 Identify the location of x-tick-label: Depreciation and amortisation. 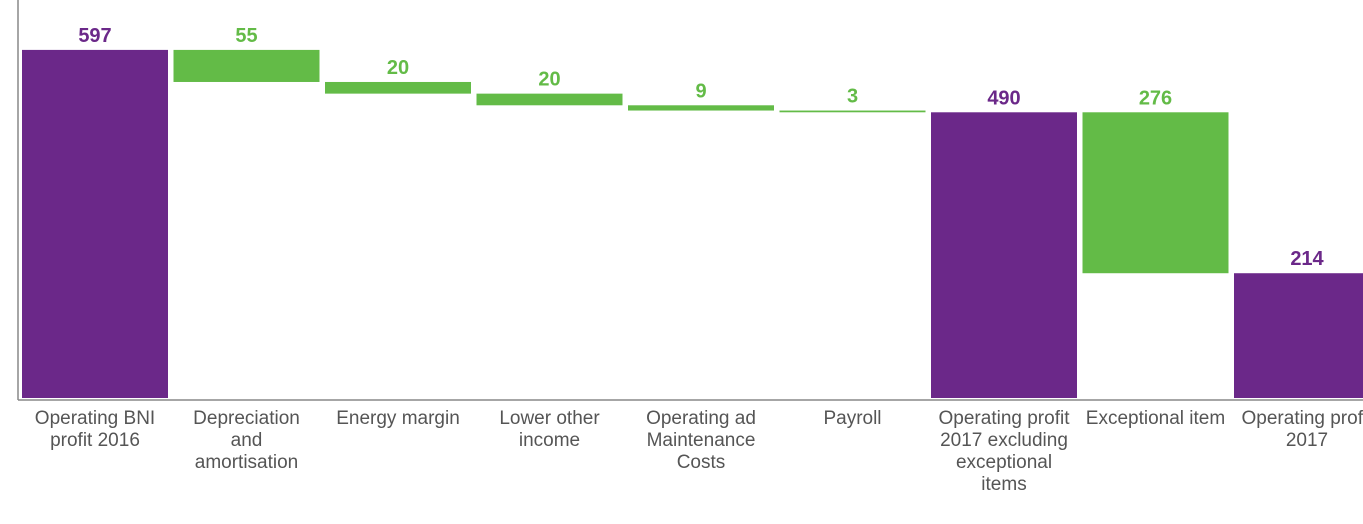
(246, 440).